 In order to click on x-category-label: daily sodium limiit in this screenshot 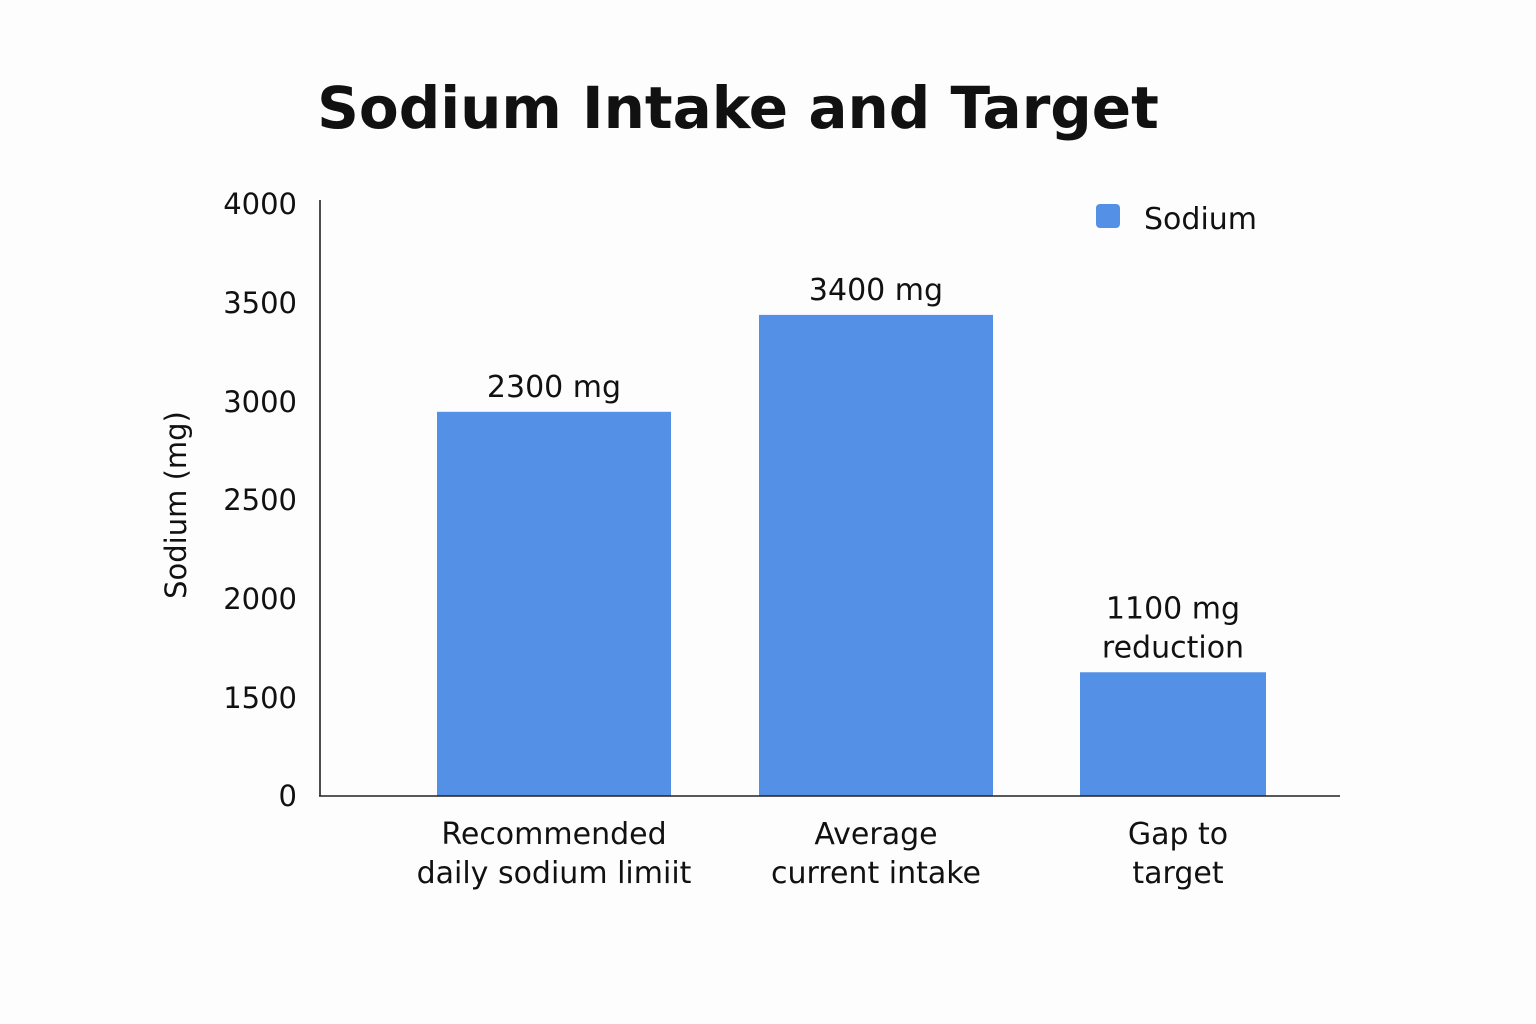, I will do `click(554, 873)`.